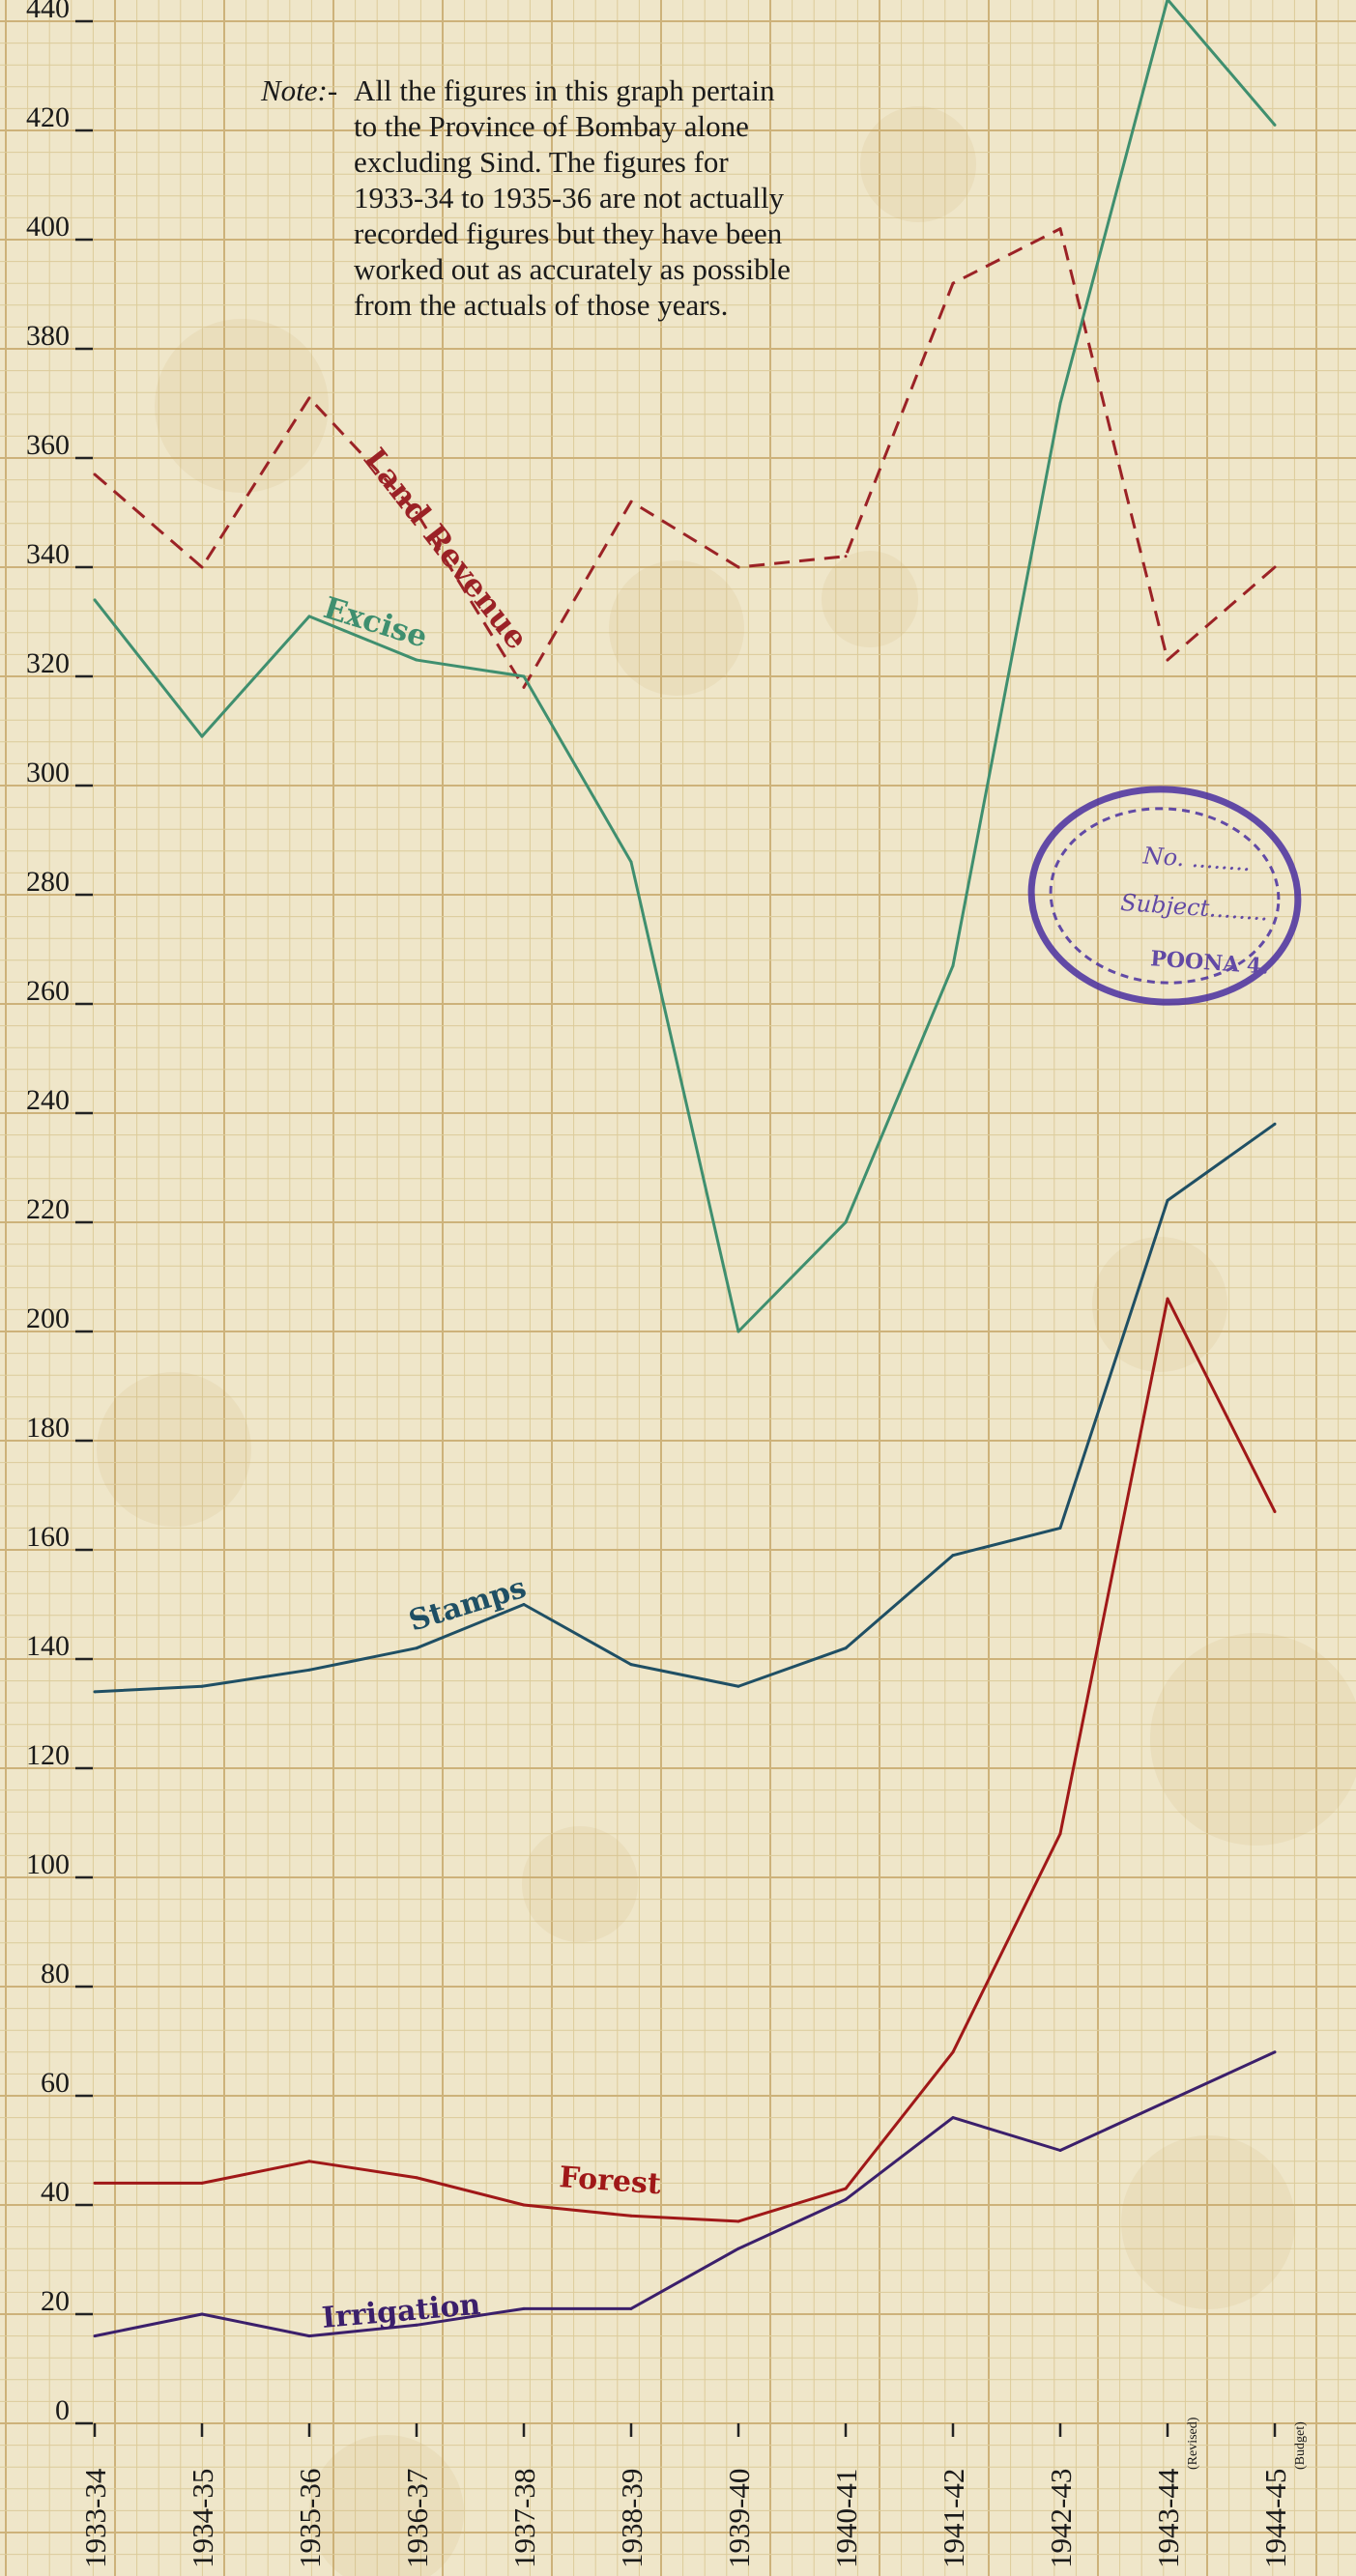 This screenshot has height=2576, width=1356. I want to click on office-stamp: No. ........ Subject........ POONA 4., so click(1164, 896).